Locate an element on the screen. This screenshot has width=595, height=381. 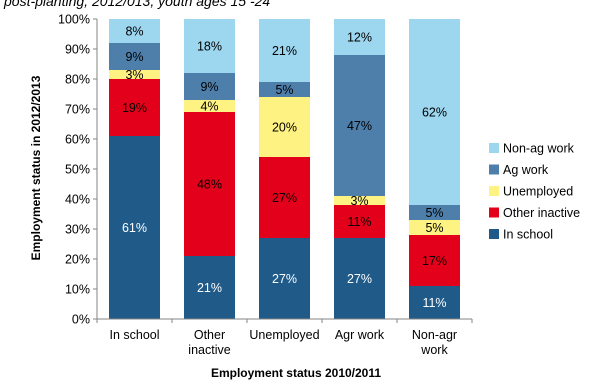
y-tick-label: 60% is located at coordinates (77, 140).